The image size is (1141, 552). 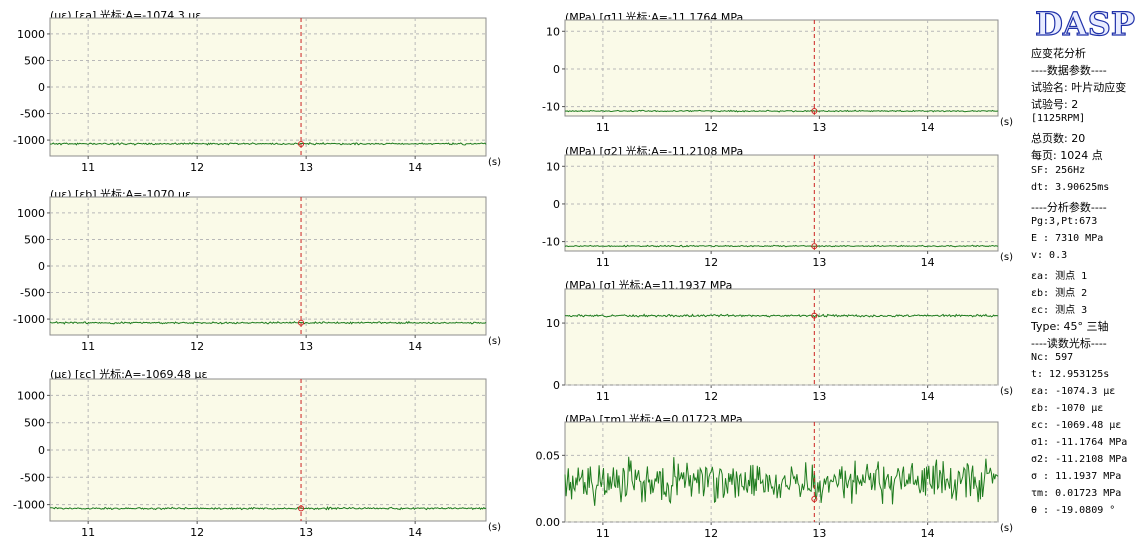 What do you see at coordinates (1076, 493) in the screenshot?
I see `info-line: τm: 0.01723 MPa` at bounding box center [1076, 493].